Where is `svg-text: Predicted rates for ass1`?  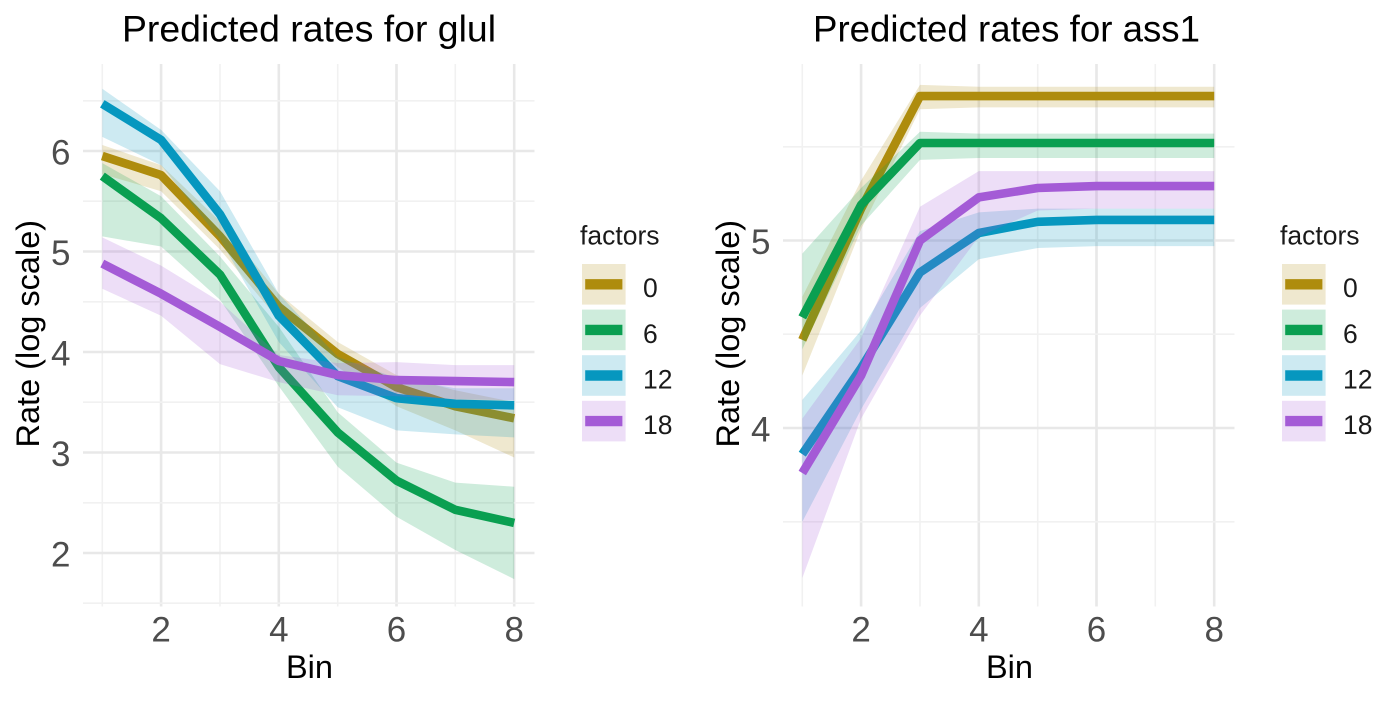 svg-text: Predicted rates for ass1 is located at coordinates (1006, 29).